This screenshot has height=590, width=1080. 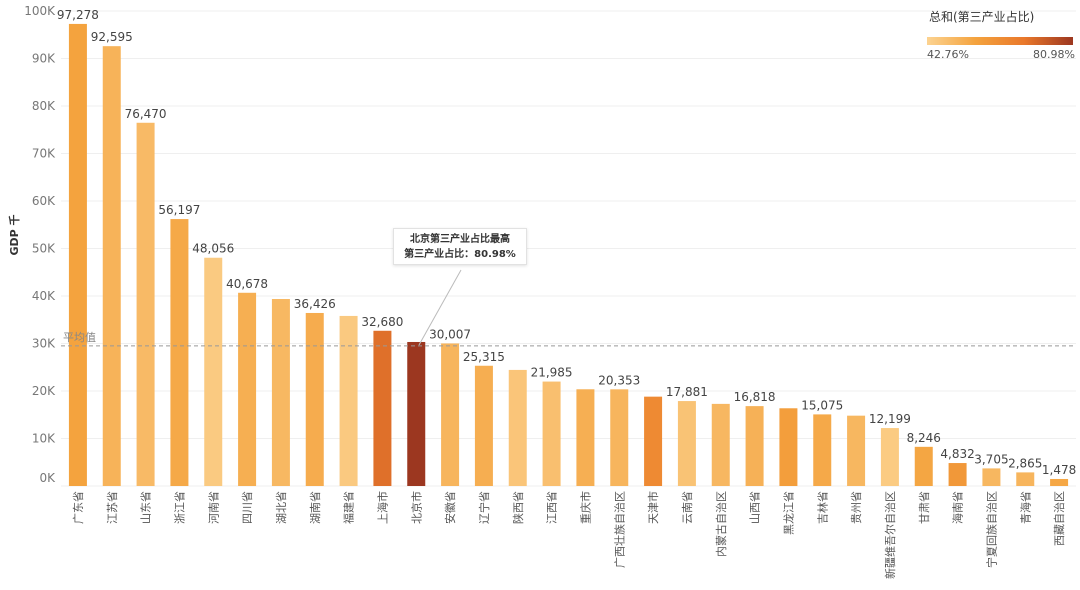 What do you see at coordinates (382, 507) in the screenshot?
I see `x-tick-label: 上海市` at bounding box center [382, 507].